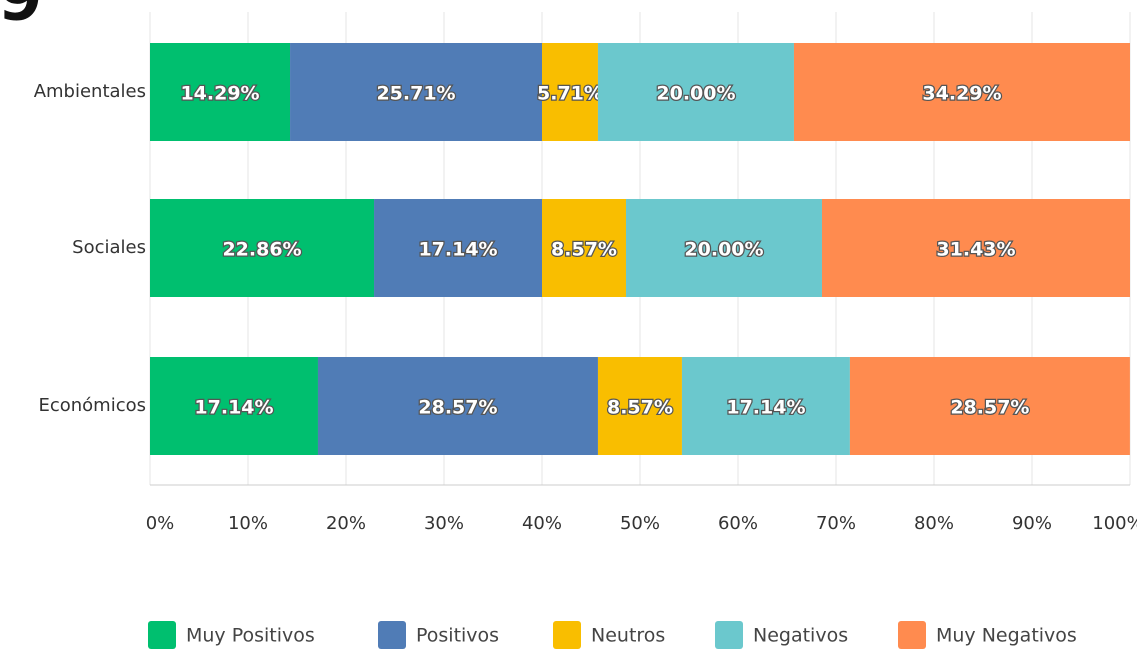  What do you see at coordinates (444, 523) in the screenshot?
I see `x-tick-label: 30%` at bounding box center [444, 523].